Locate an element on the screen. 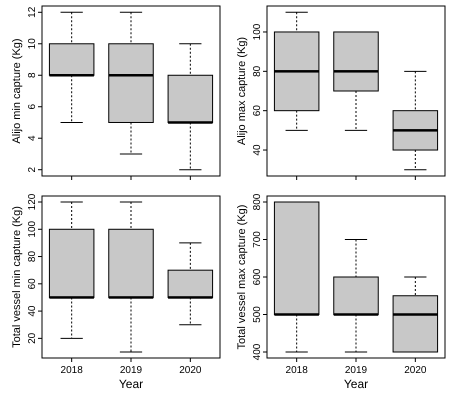 The width and height of the screenshot is (450, 397). y-tick-label: 10 is located at coordinates (32, 44).